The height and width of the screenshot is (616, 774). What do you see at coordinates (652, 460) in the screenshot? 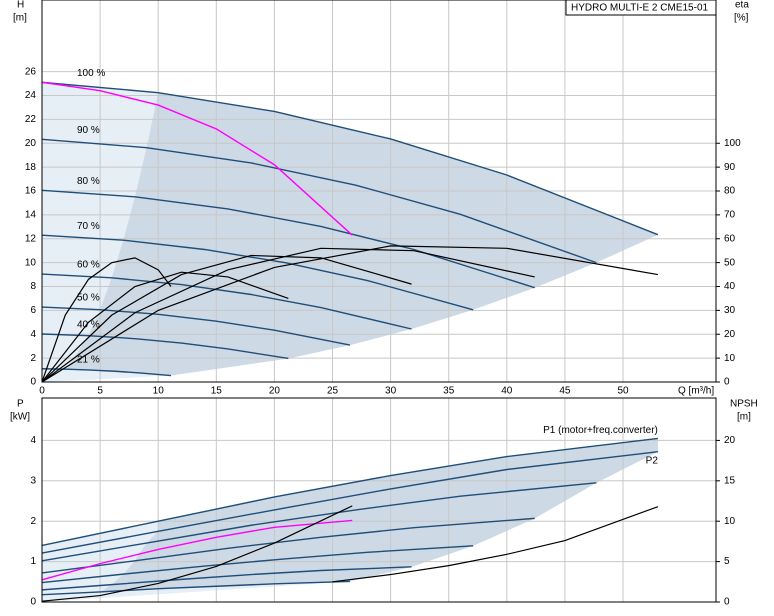
I see `curve-label: P2` at bounding box center [652, 460].